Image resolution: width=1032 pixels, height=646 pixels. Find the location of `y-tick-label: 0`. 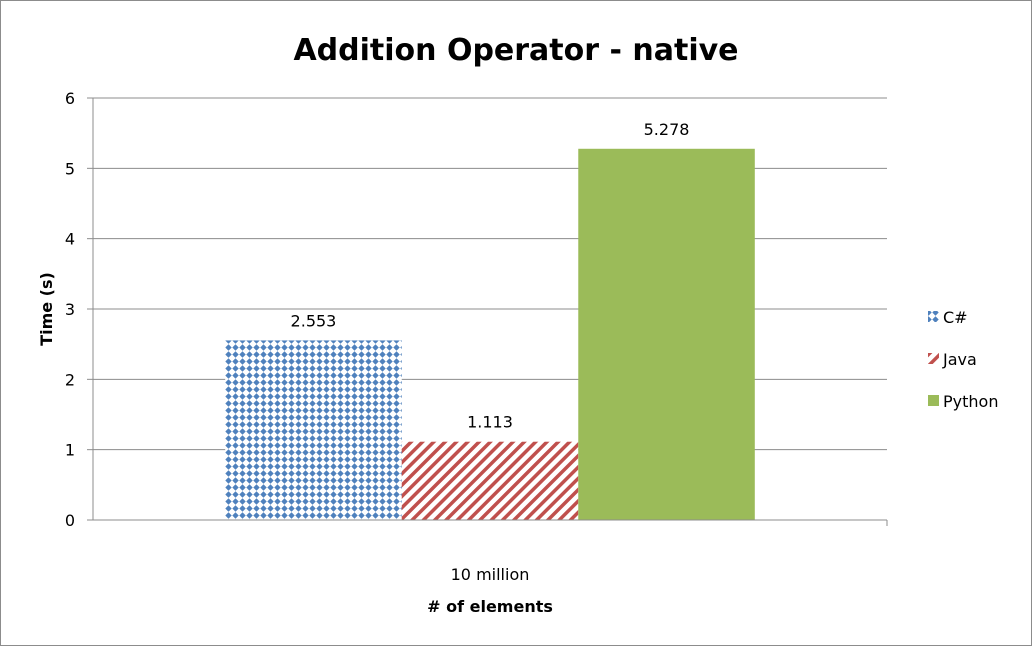

y-tick-label: 0 is located at coordinates (70, 520).